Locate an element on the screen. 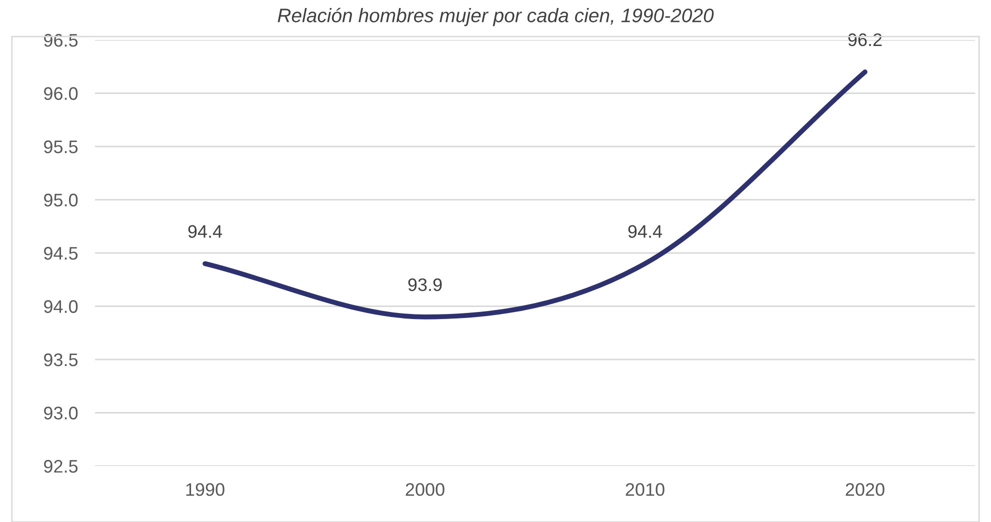 The height and width of the screenshot is (522, 991). y-tick-label: 95.5 is located at coordinates (61, 147).